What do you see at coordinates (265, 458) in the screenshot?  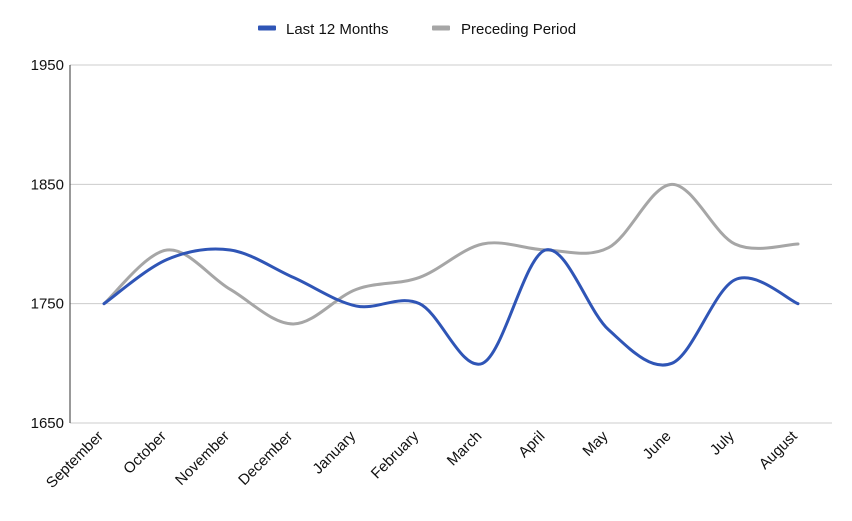 I see `x-tick-label: December` at bounding box center [265, 458].